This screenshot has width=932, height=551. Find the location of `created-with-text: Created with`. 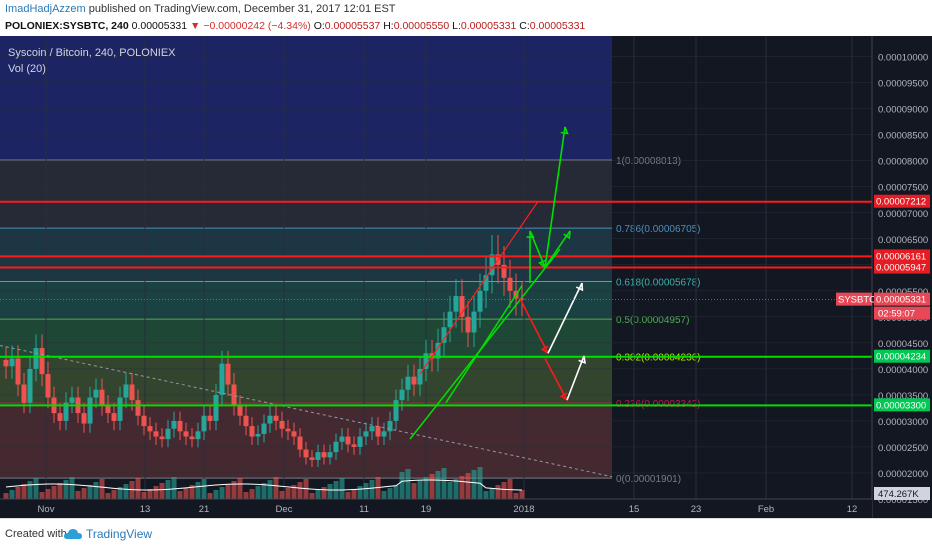

created-with-text: Created with is located at coordinates (36, 534).